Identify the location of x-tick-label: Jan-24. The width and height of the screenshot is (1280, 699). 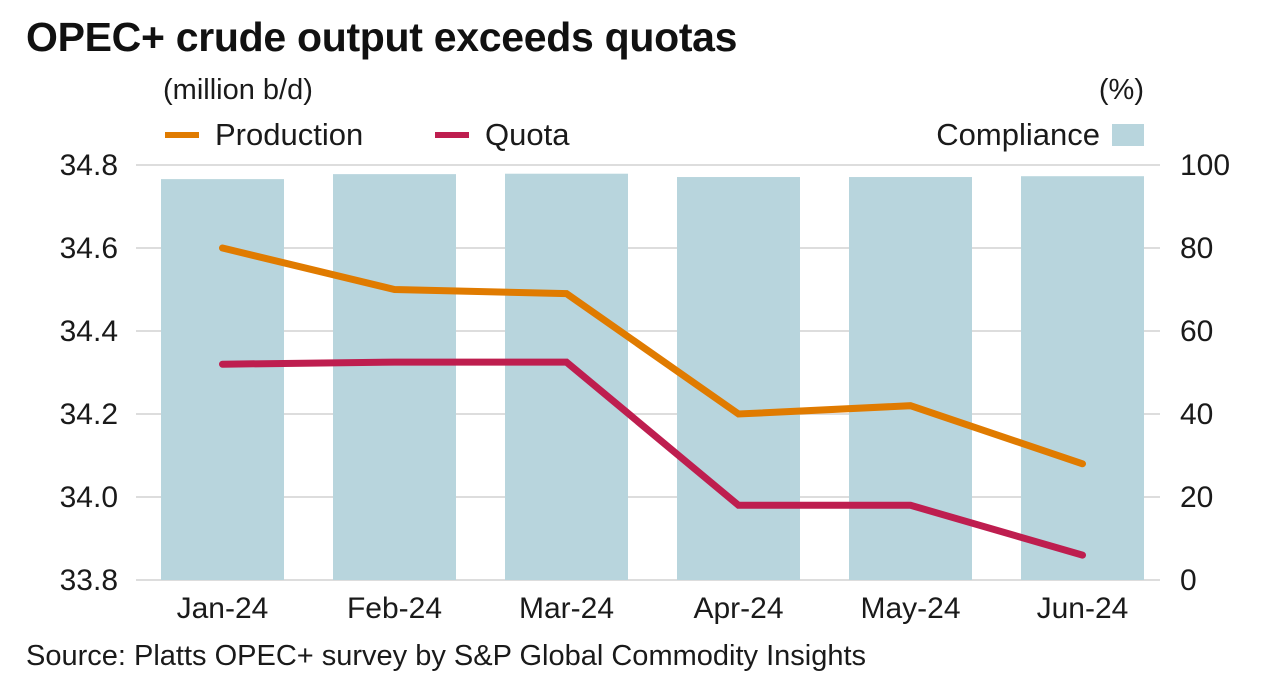
(223, 608).